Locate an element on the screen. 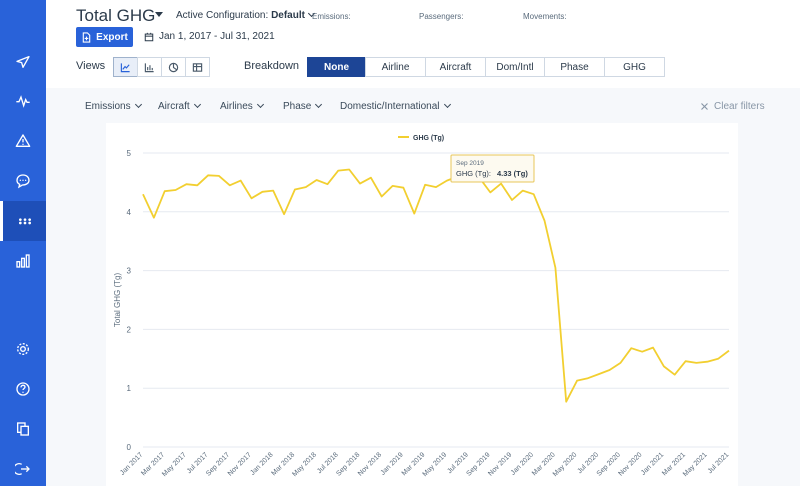  breakdown-aircraft-button: Aircraft is located at coordinates (455, 67).